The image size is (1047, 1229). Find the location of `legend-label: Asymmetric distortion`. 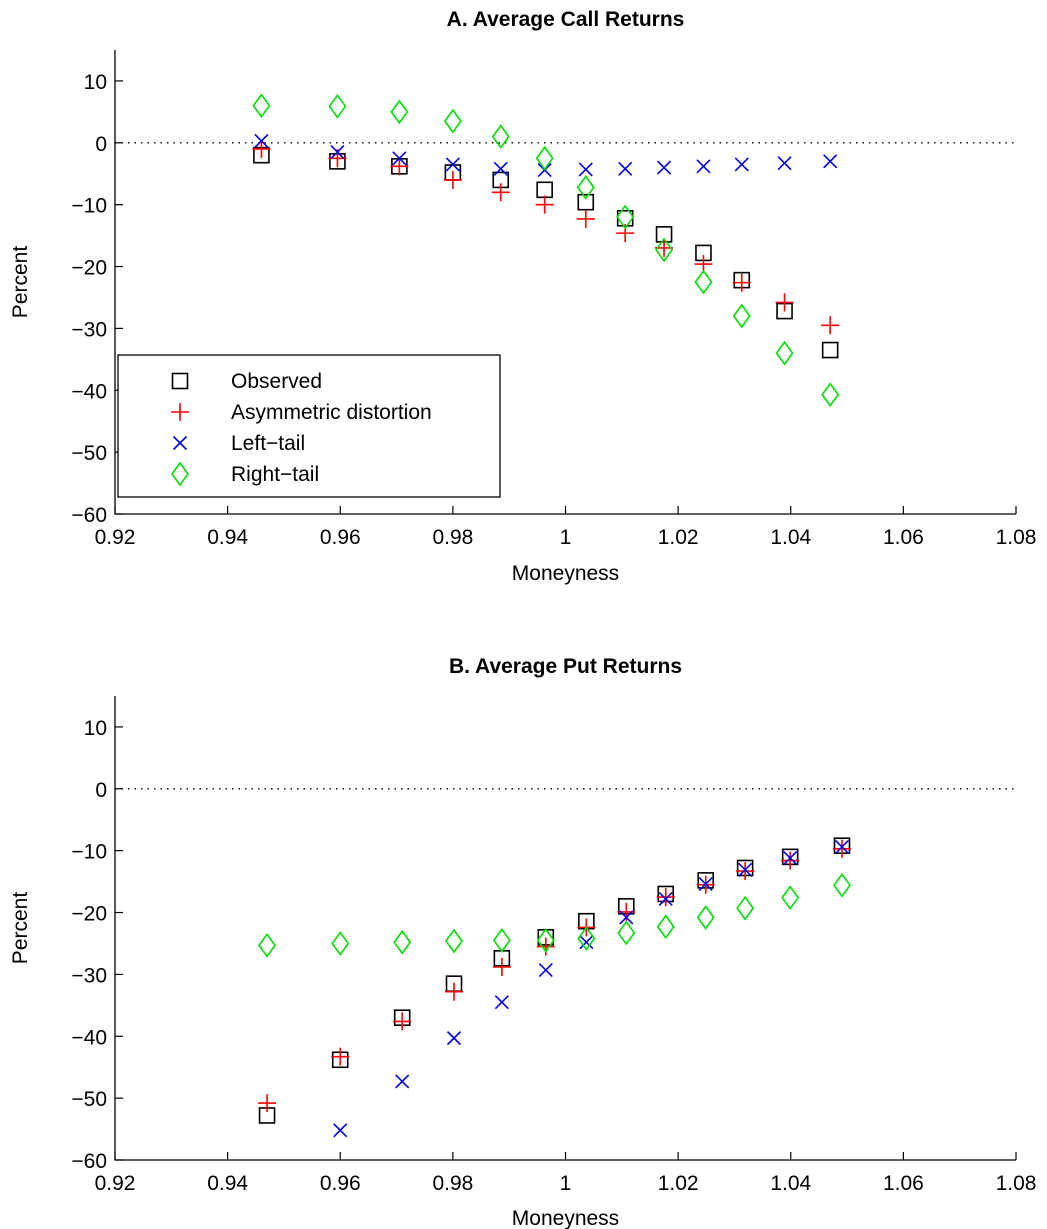

legend-label: Asymmetric distortion is located at coordinates (331, 412).